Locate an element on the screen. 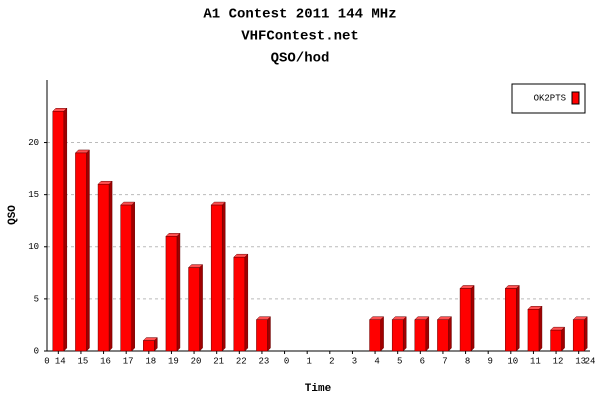  x-tick-label: 18 is located at coordinates (150, 361).